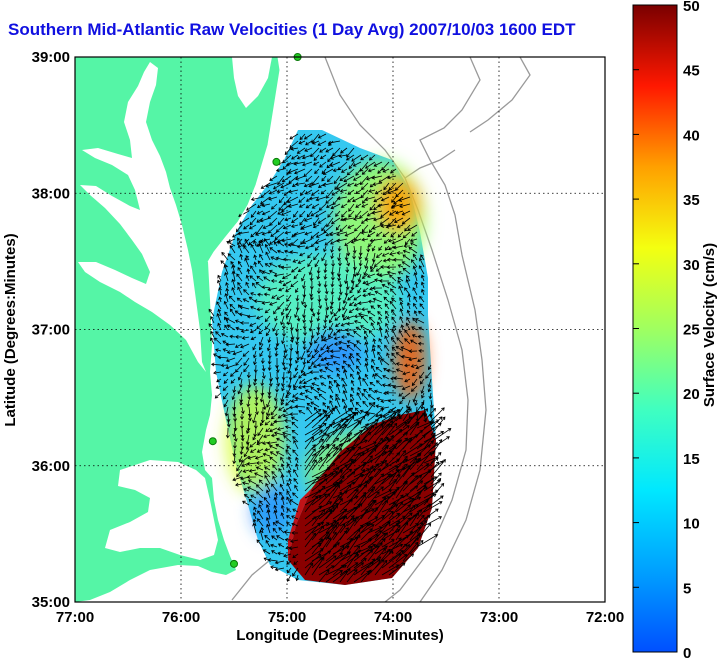  What do you see at coordinates (691, 265) in the screenshot?
I see `colorbar-tick-label: 30` at bounding box center [691, 265].